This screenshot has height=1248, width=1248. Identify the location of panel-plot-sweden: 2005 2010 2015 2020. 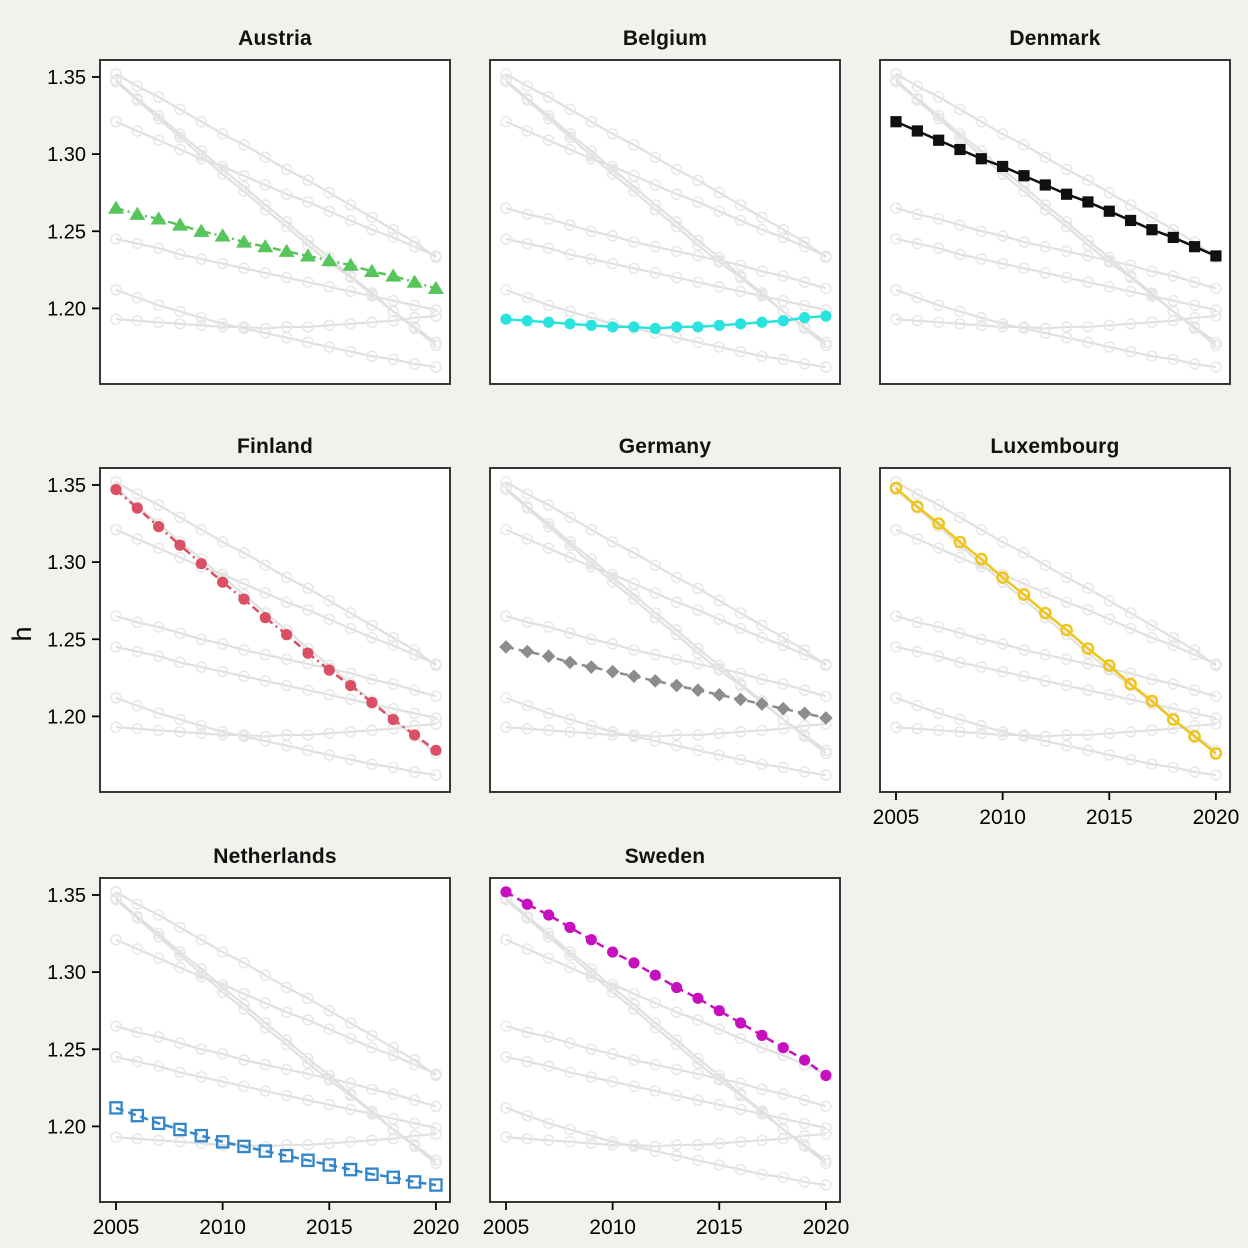
(666, 1058).